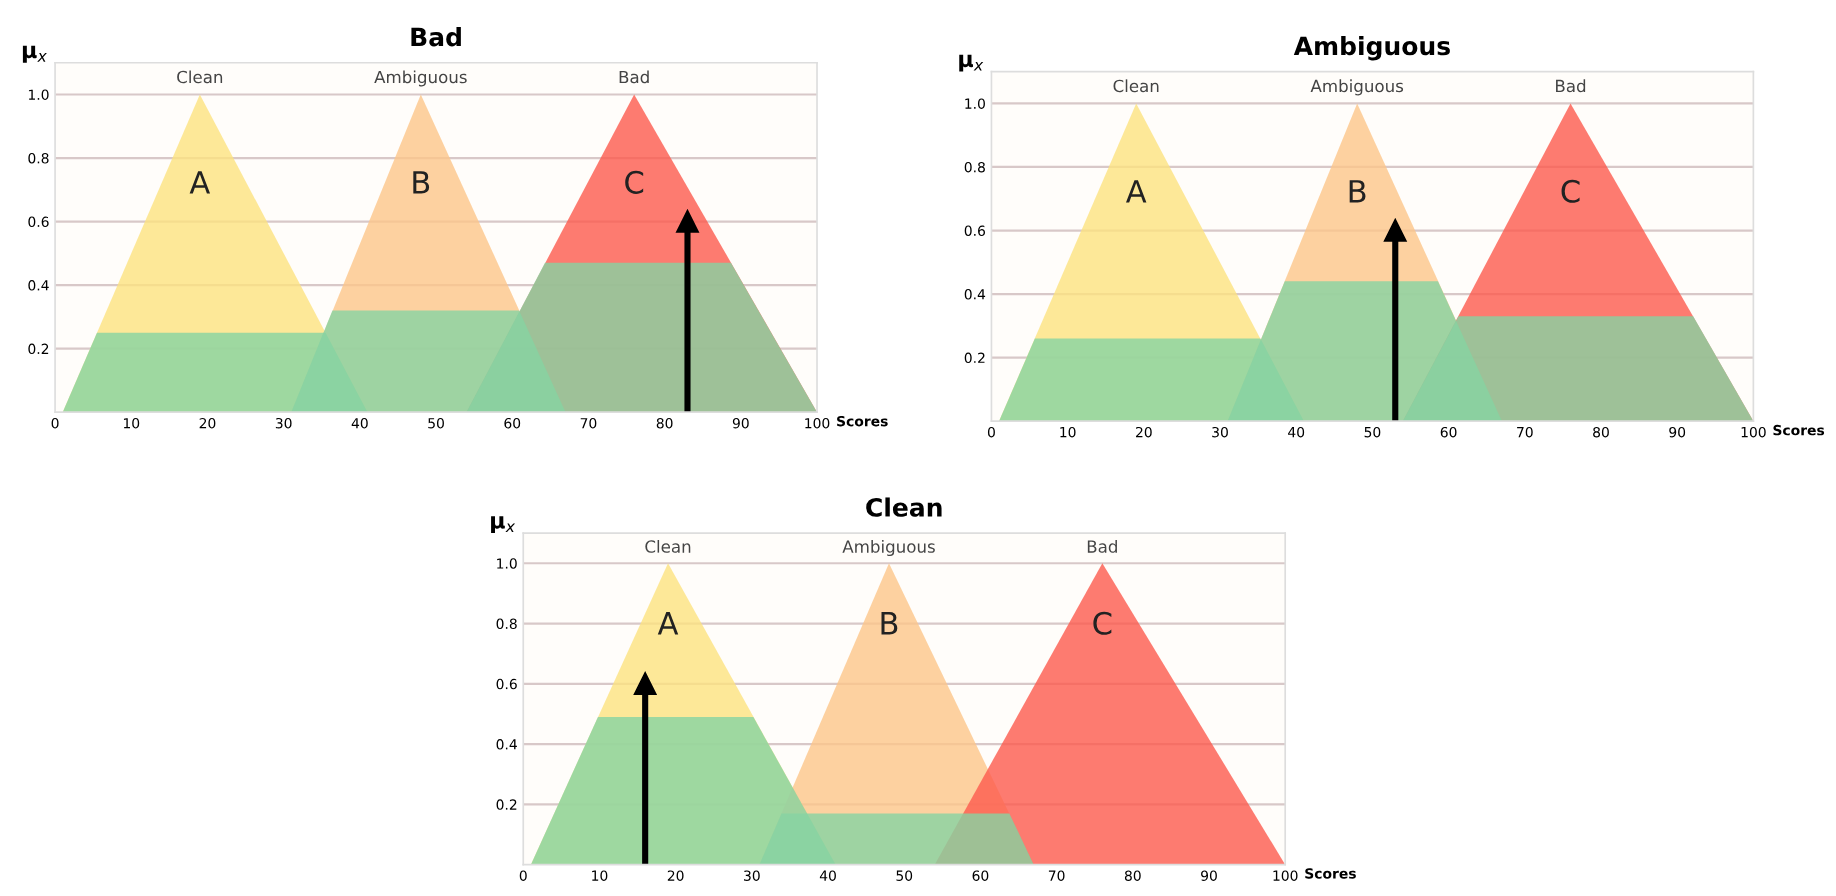 This screenshot has height=896, width=1836. I want to click on chart-title: Bad, so click(436, 37).